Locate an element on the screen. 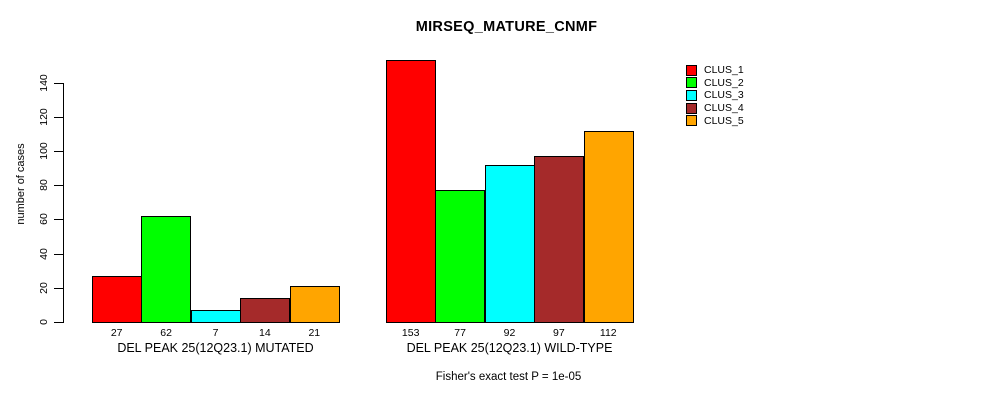 The height and width of the screenshot is (400, 990). bar-clus_1-group2 is located at coordinates (411, 191).